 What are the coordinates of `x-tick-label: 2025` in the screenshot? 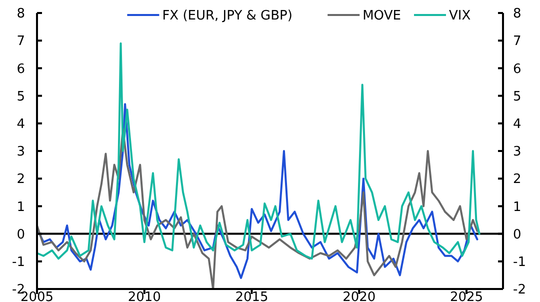 It's located at (467, 296).